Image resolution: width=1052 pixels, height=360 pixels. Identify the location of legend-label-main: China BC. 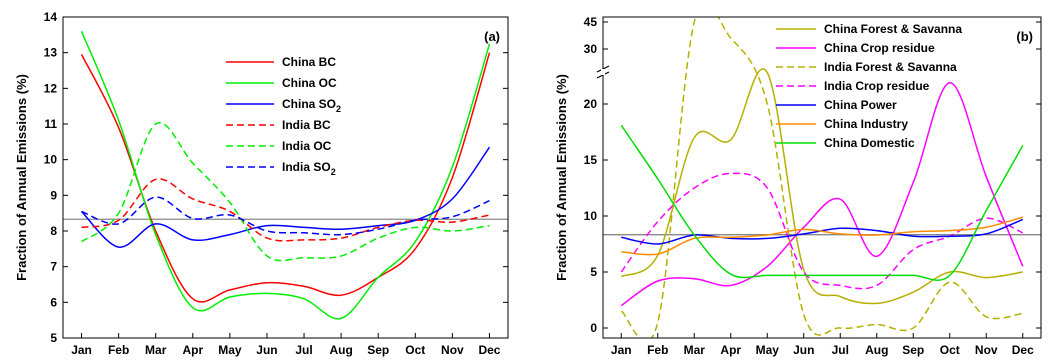
(309, 62).